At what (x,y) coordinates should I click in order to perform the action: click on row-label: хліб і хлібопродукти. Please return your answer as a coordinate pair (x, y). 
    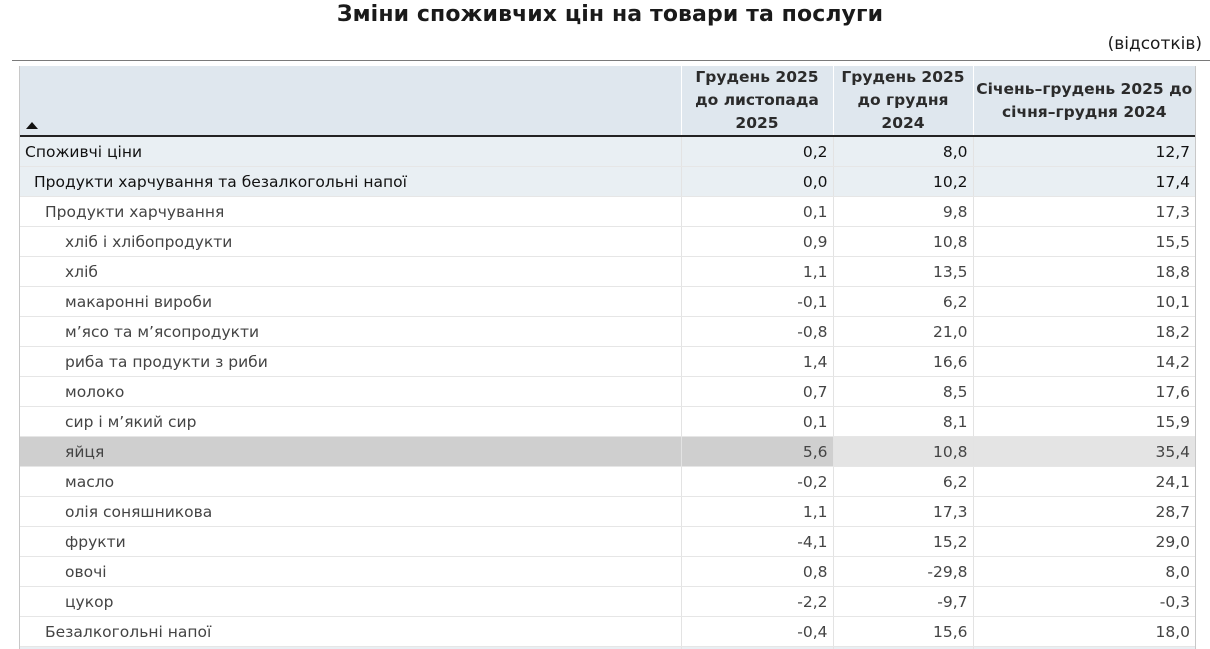
    Looking at the image, I should click on (350, 241).